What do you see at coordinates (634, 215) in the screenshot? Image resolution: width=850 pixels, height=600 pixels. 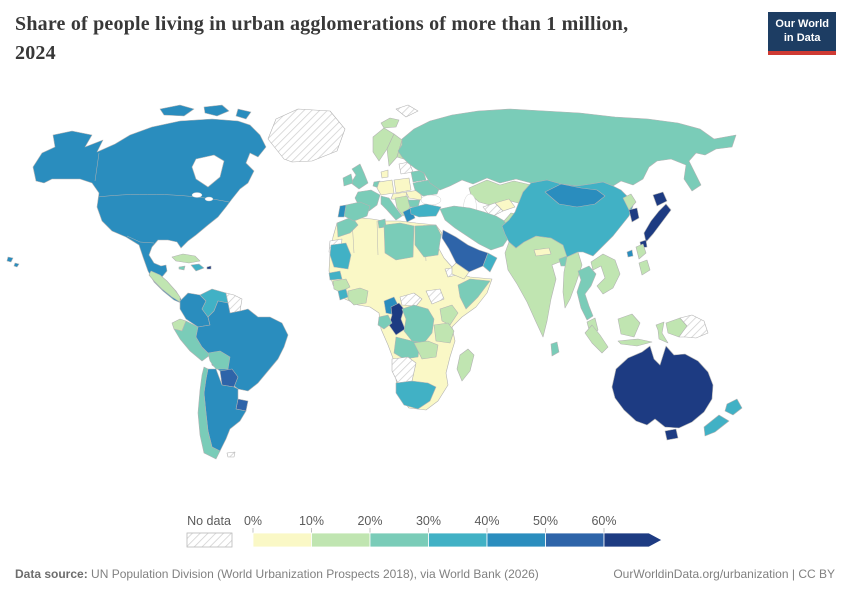 I see `country-south-korea` at bounding box center [634, 215].